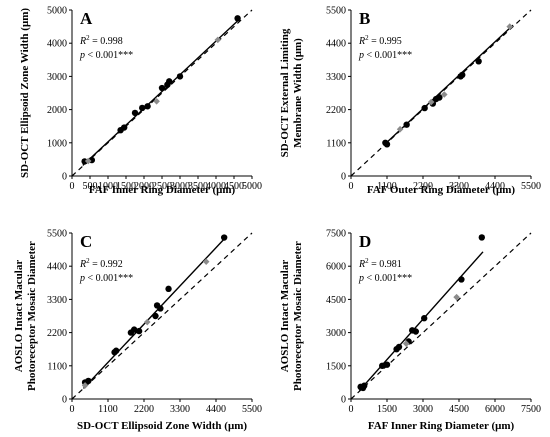  What do you see at coordinates (285, 92) in the screenshot?
I see `y-axis-title: SD-OCT External Limiting` at bounding box center [285, 92].